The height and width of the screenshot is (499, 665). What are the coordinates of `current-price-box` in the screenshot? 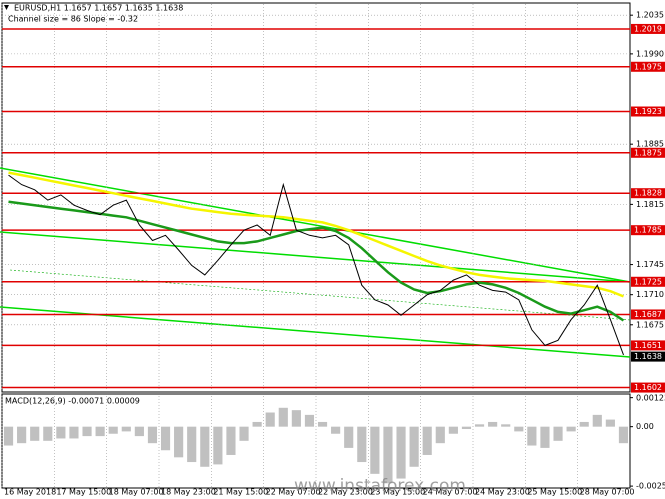 It's located at (648, 356).